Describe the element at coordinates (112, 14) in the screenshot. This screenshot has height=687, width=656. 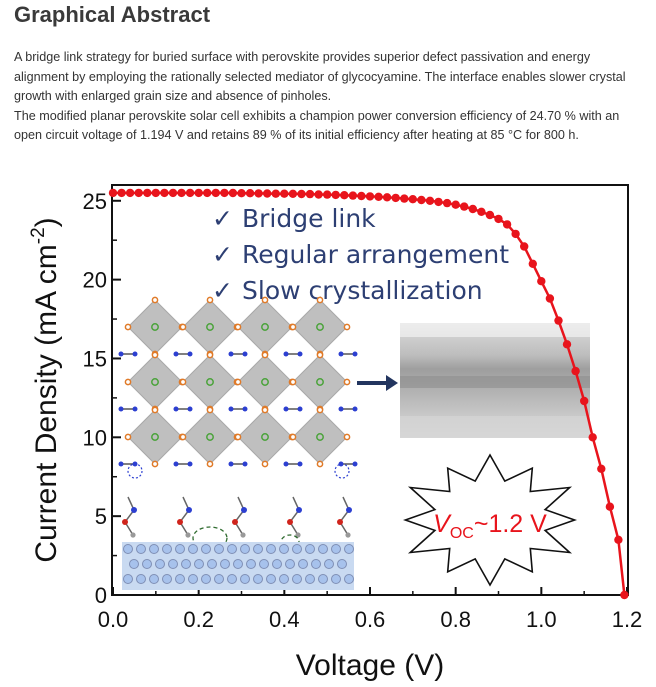
I see `section-heading: Graphical Abstract` at that location.